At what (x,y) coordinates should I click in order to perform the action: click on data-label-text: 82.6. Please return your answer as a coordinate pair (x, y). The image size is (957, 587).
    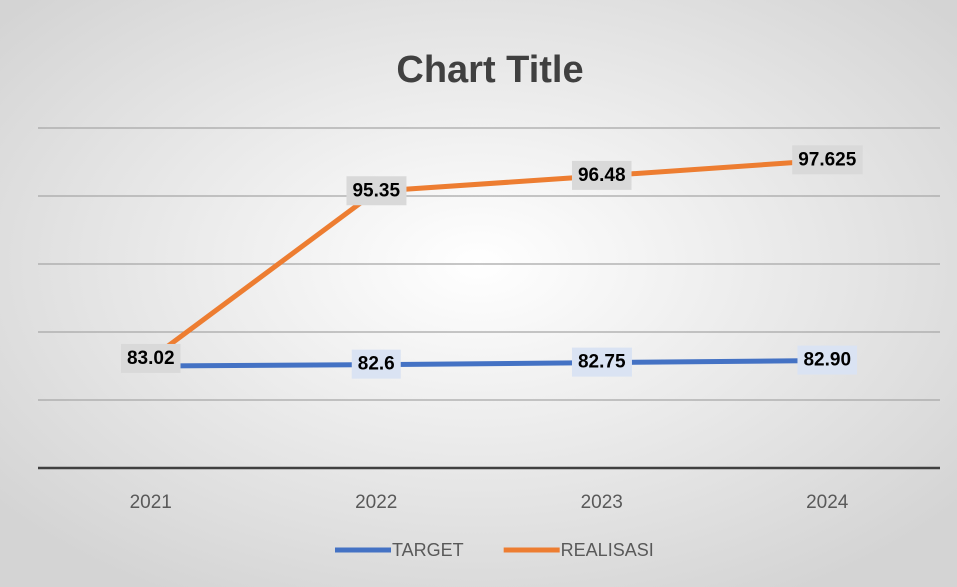
    Looking at the image, I should click on (376, 364).